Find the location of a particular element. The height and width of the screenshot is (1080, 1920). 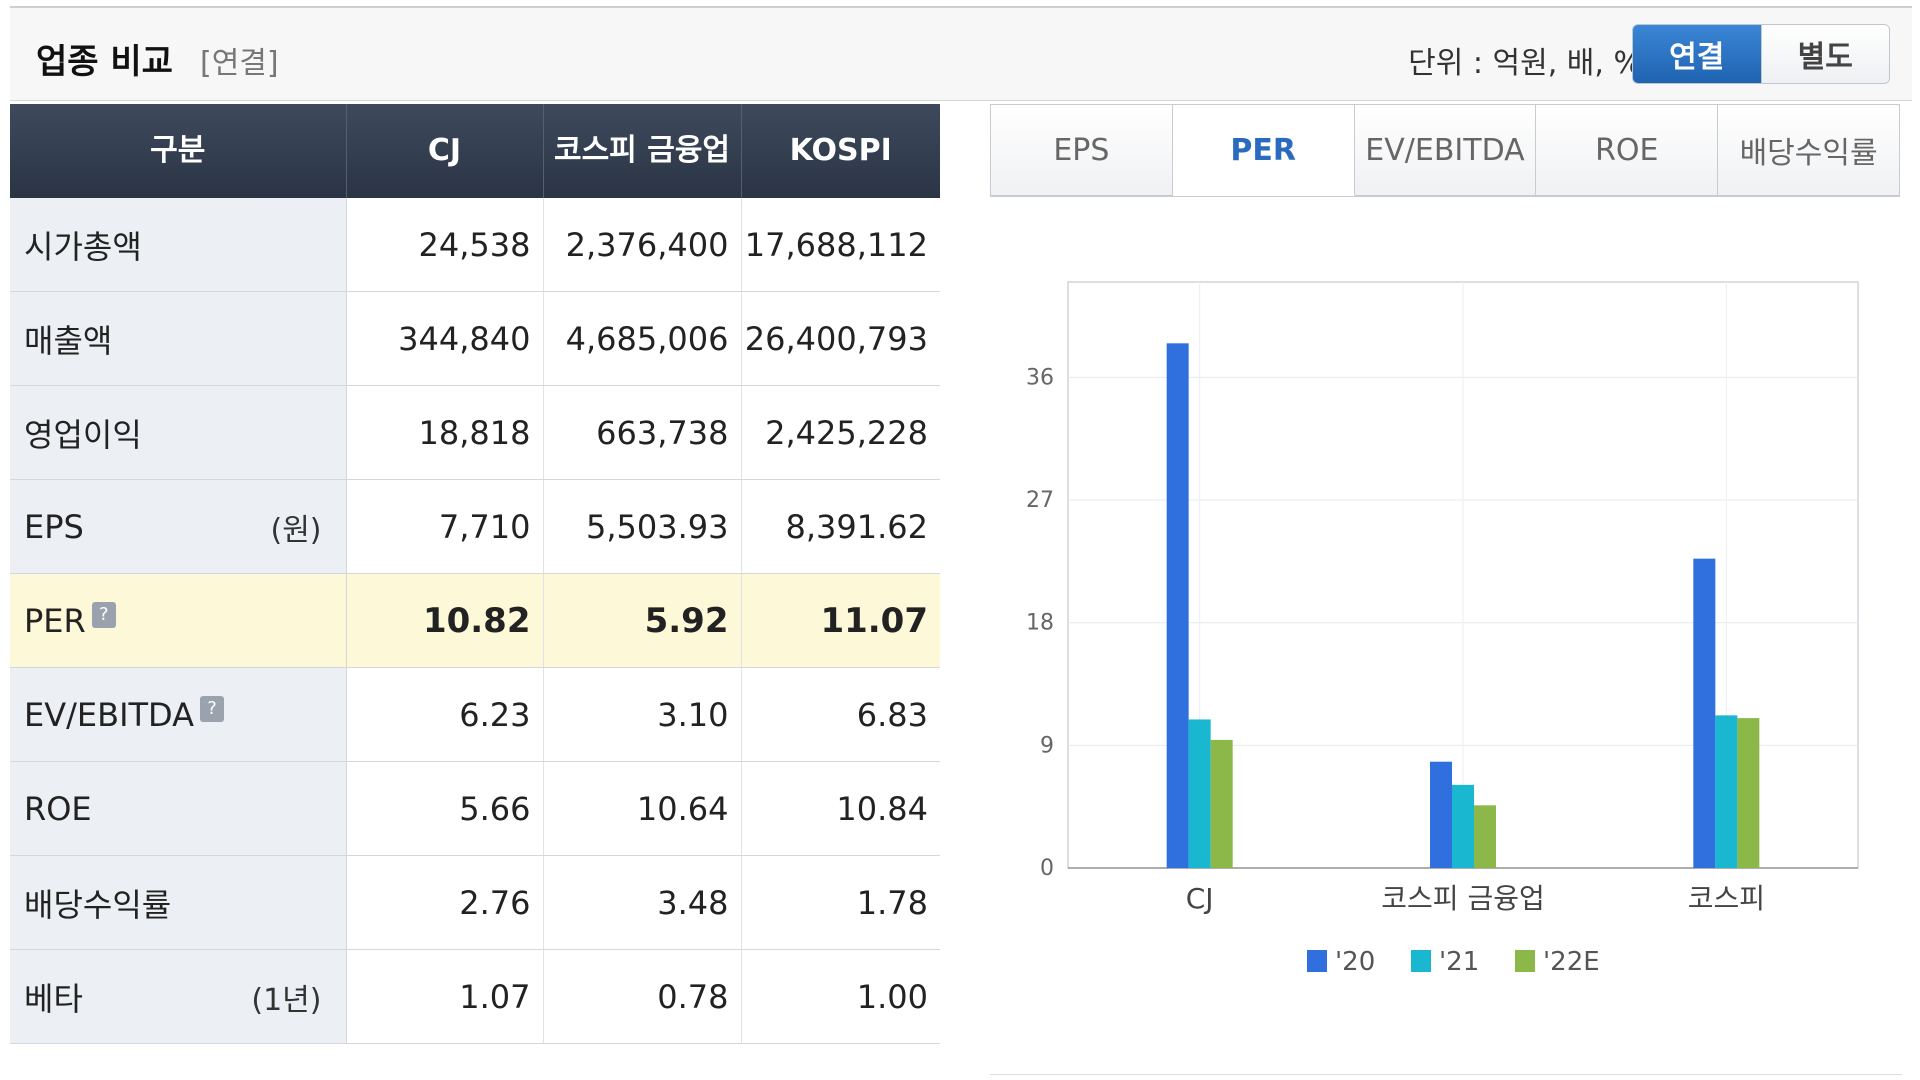

y-tick-label: 27 is located at coordinates (1040, 500).